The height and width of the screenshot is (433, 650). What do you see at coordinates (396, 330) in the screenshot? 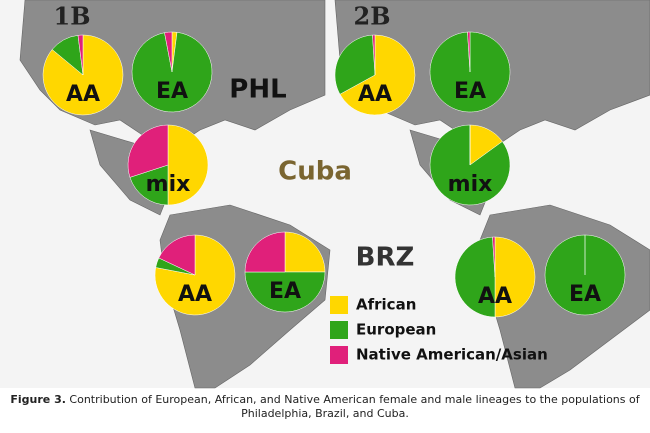
I see `legend-label: European` at bounding box center [396, 330].